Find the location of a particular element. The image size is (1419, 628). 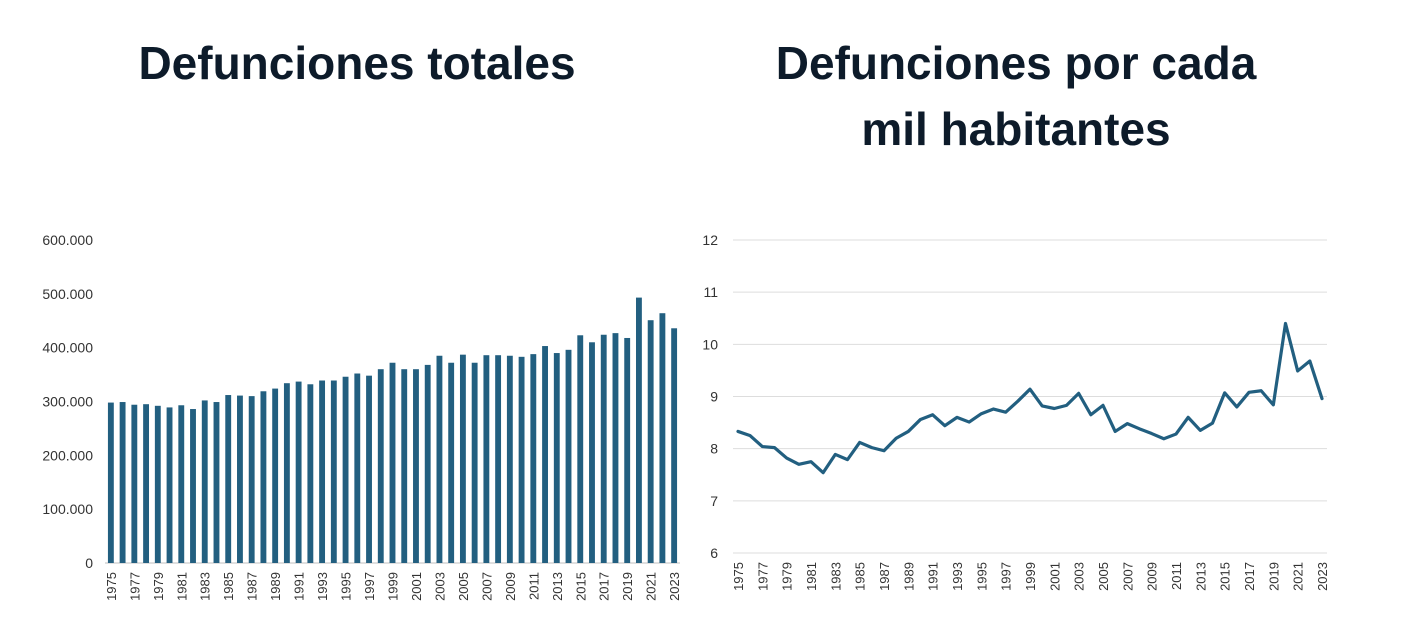

line-x-tick-label: 1983 is located at coordinates (835, 576).